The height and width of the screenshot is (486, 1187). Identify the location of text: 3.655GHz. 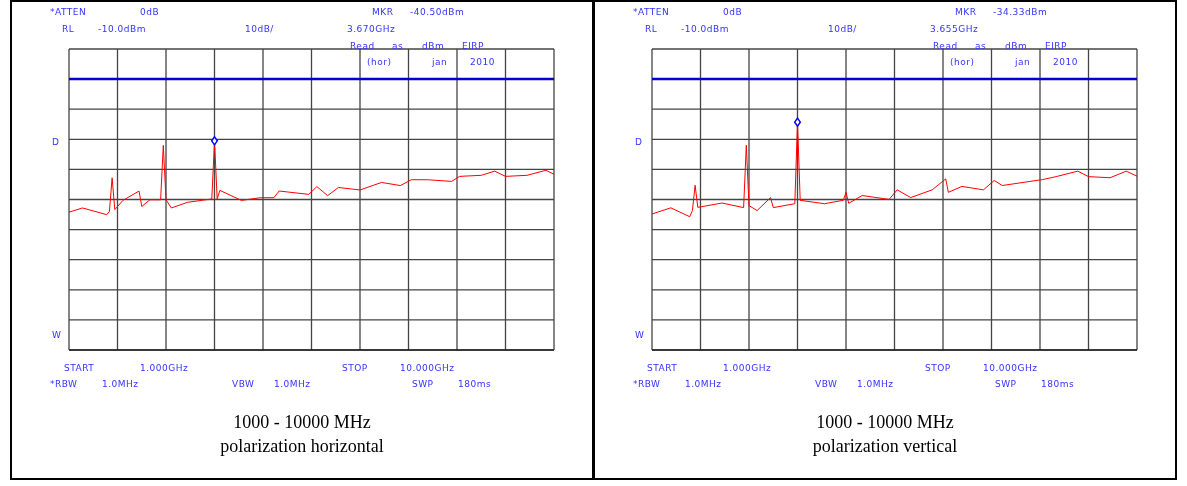
(954, 28).